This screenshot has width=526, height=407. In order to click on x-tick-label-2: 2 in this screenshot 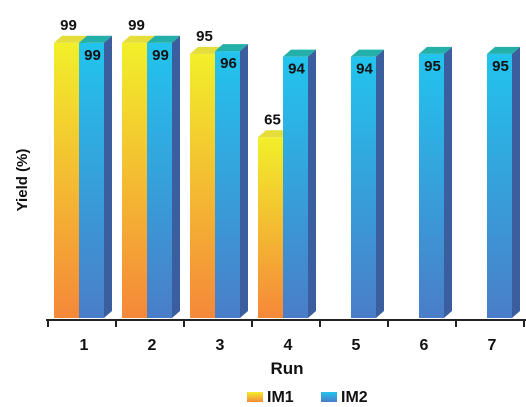, I will do `click(152, 345)`.